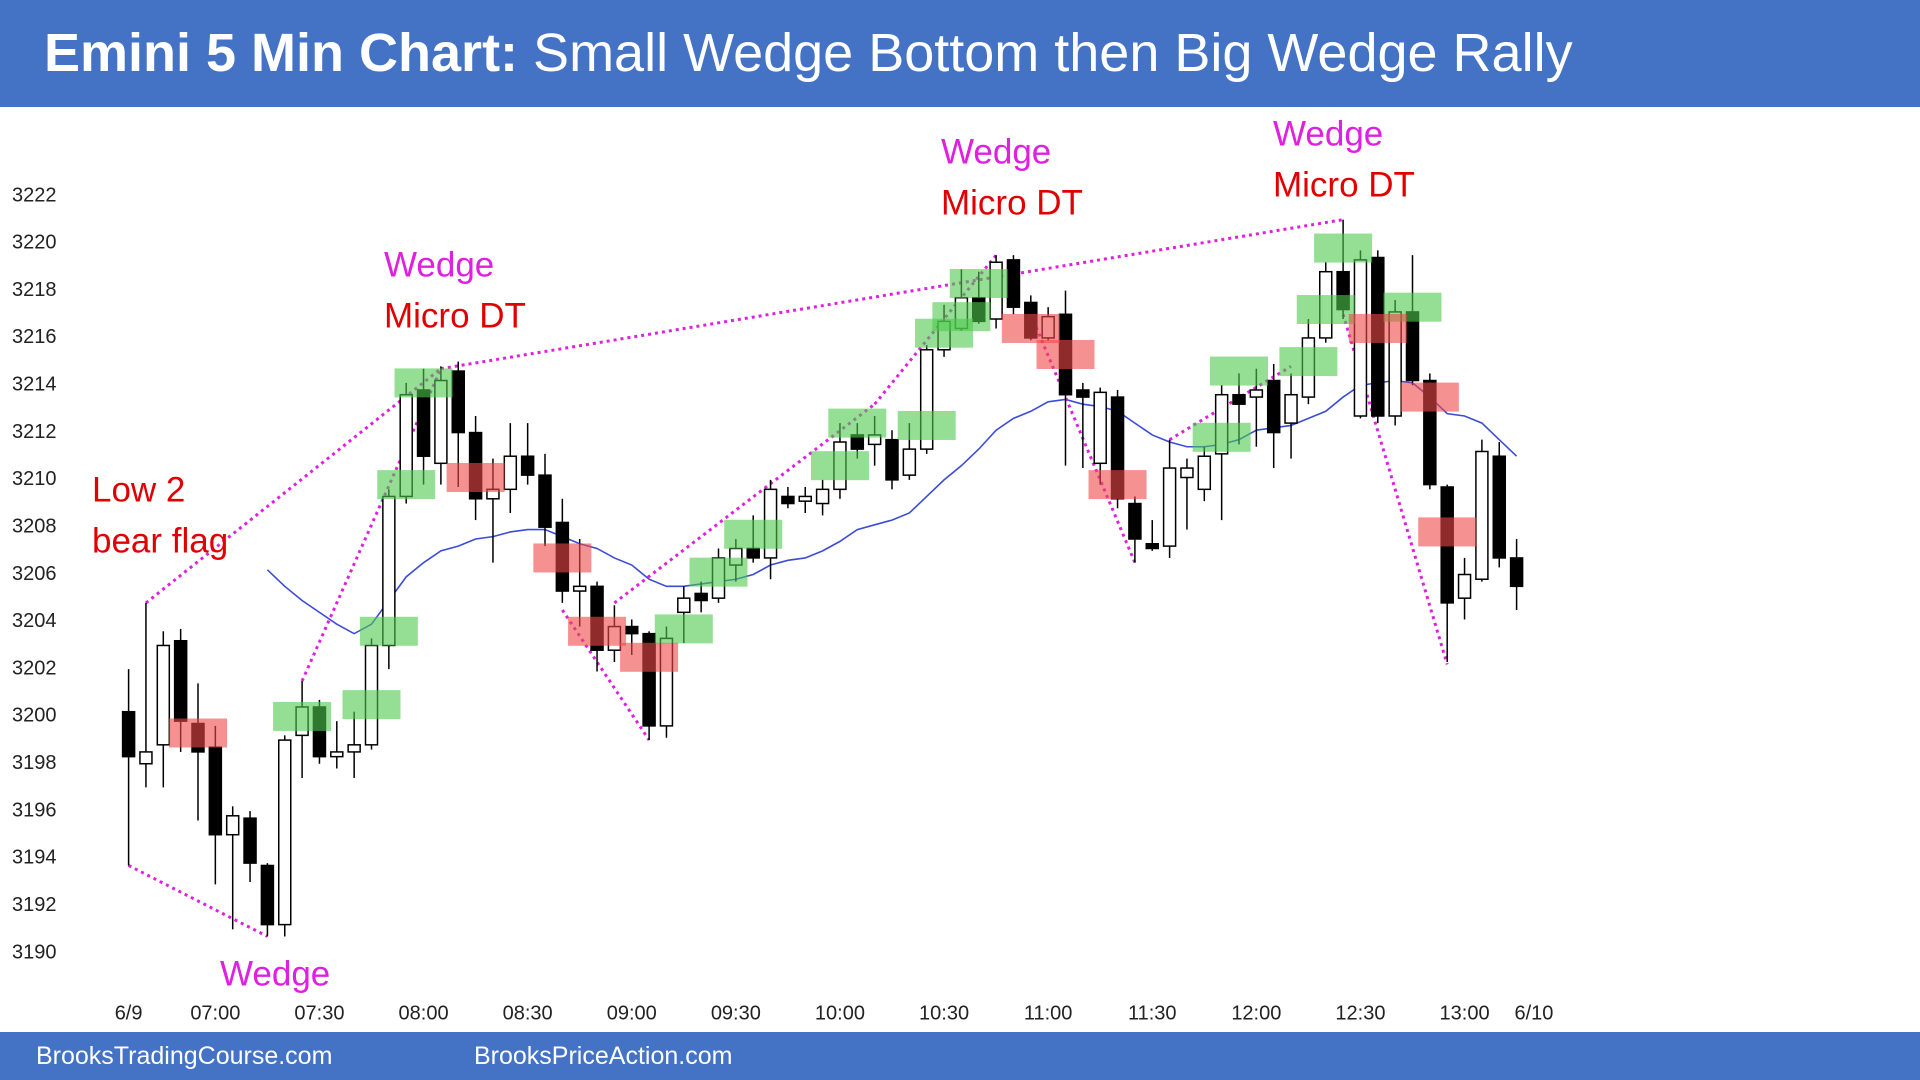  Describe the element at coordinates (34, 243) in the screenshot. I see `y-tick-label: 3220` at that location.